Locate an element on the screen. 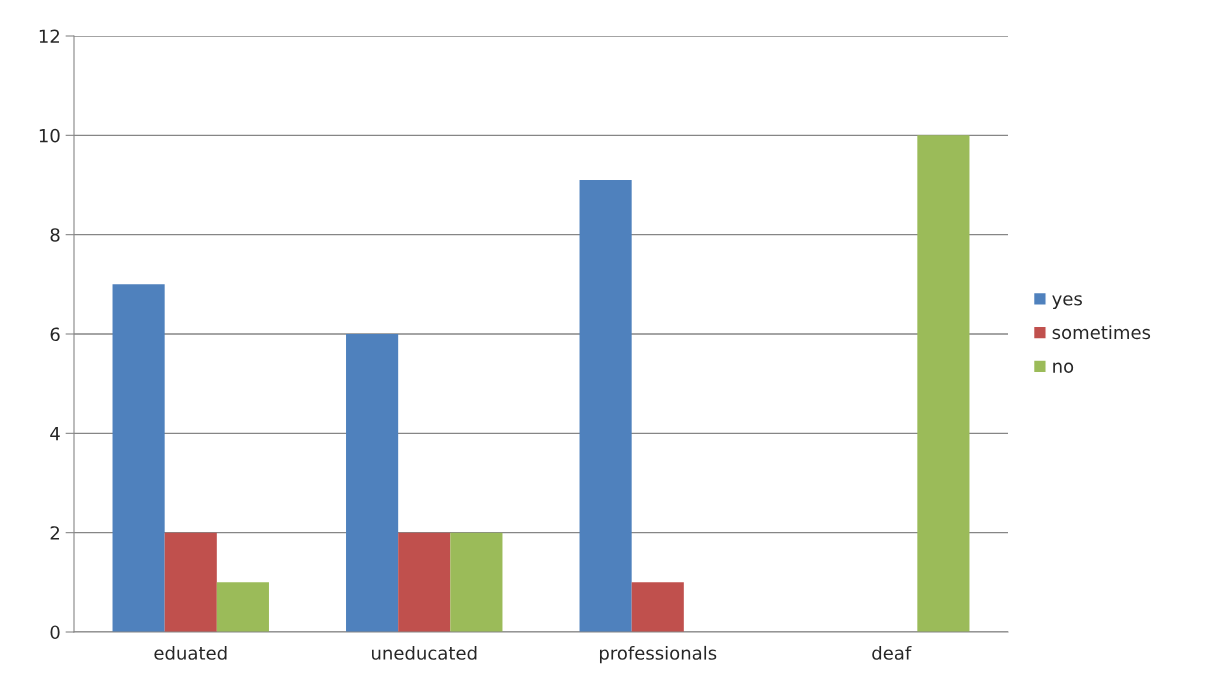  y-tick-label: 10 is located at coordinates (49, 135).